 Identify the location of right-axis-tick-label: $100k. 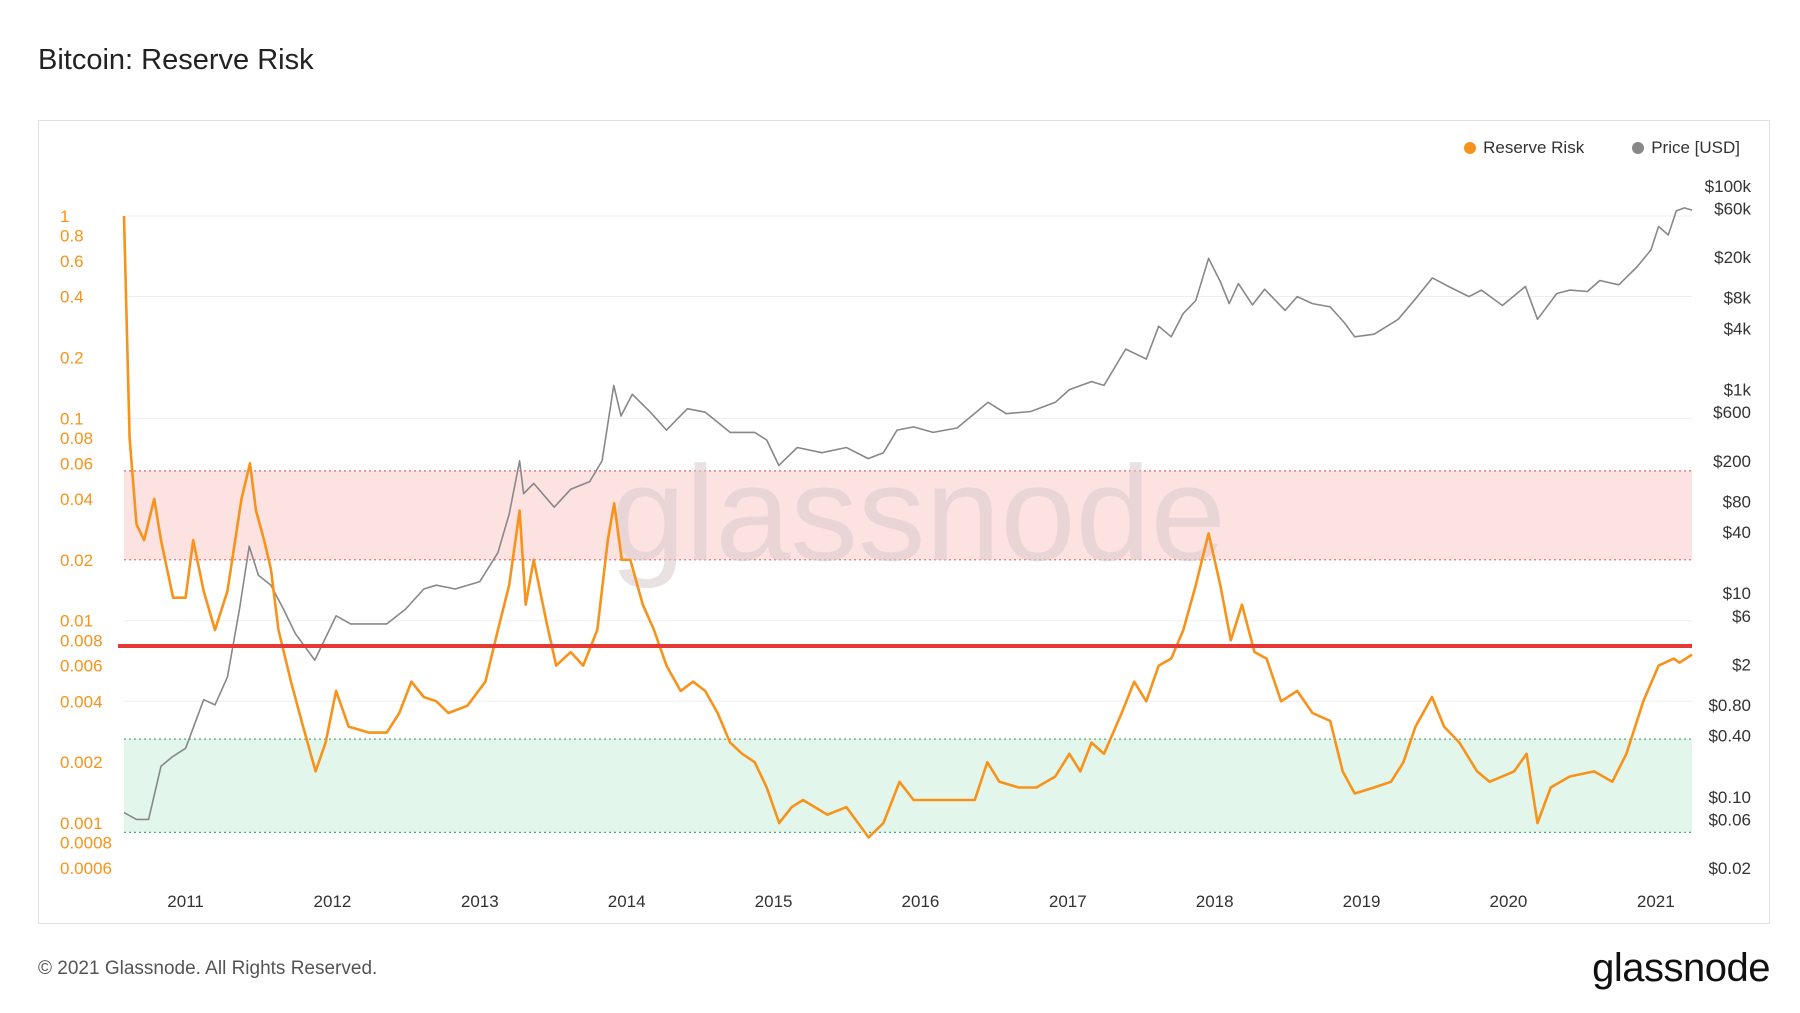
(1728, 186).